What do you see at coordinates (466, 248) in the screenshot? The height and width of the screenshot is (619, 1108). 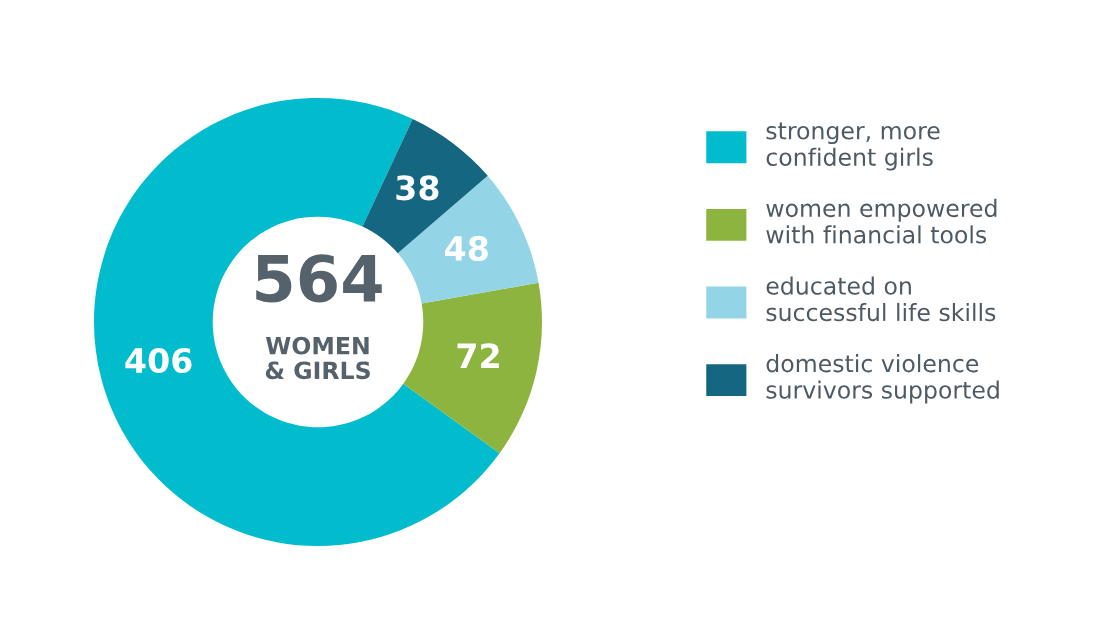 I see `data-label: 48` at bounding box center [466, 248].